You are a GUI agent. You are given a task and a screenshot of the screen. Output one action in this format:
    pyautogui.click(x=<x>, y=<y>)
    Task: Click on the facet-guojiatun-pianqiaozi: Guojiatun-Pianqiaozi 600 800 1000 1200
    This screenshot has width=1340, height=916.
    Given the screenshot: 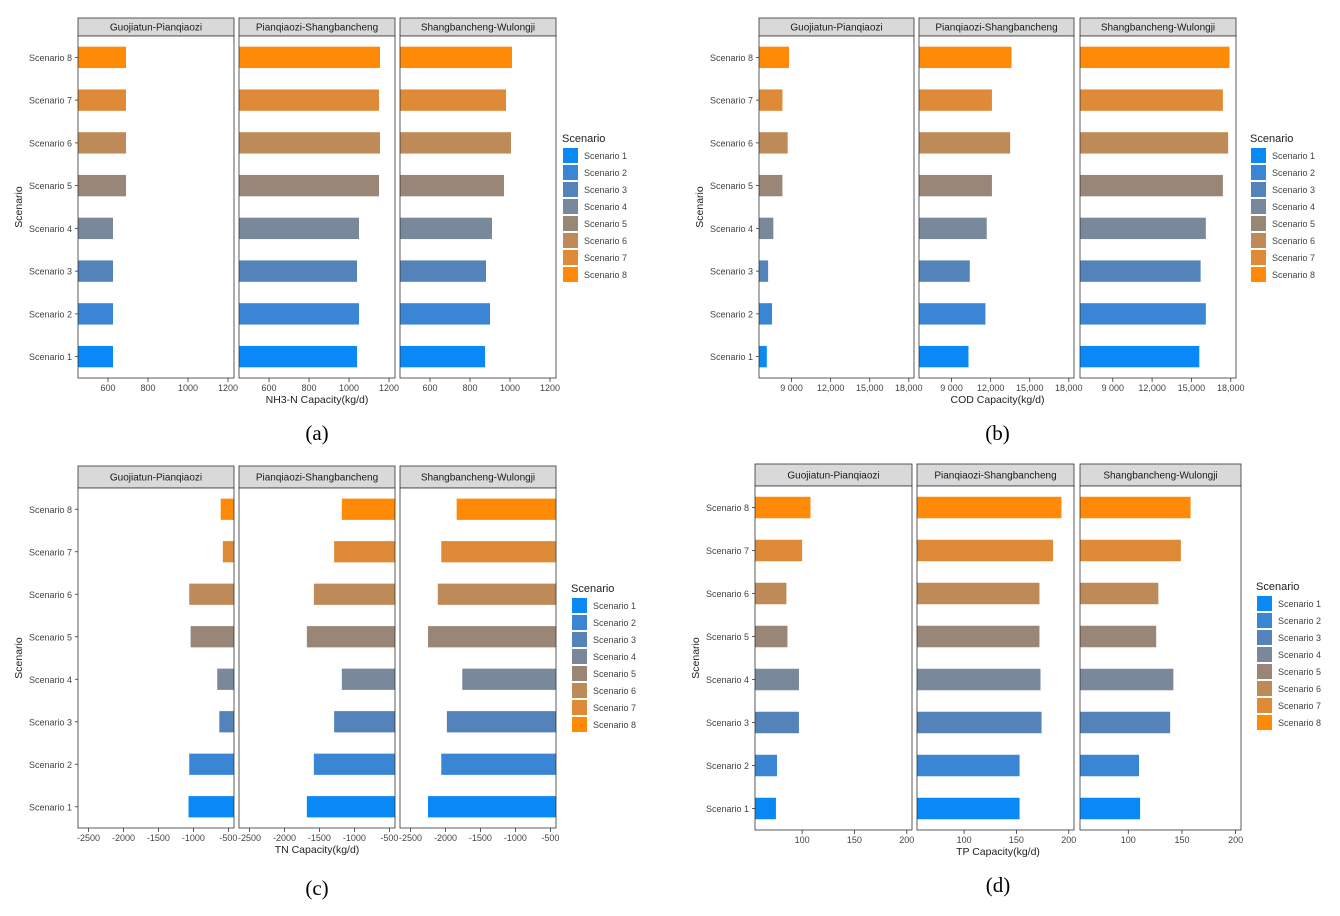 What is the action you would take?
    pyautogui.click(x=157, y=205)
    